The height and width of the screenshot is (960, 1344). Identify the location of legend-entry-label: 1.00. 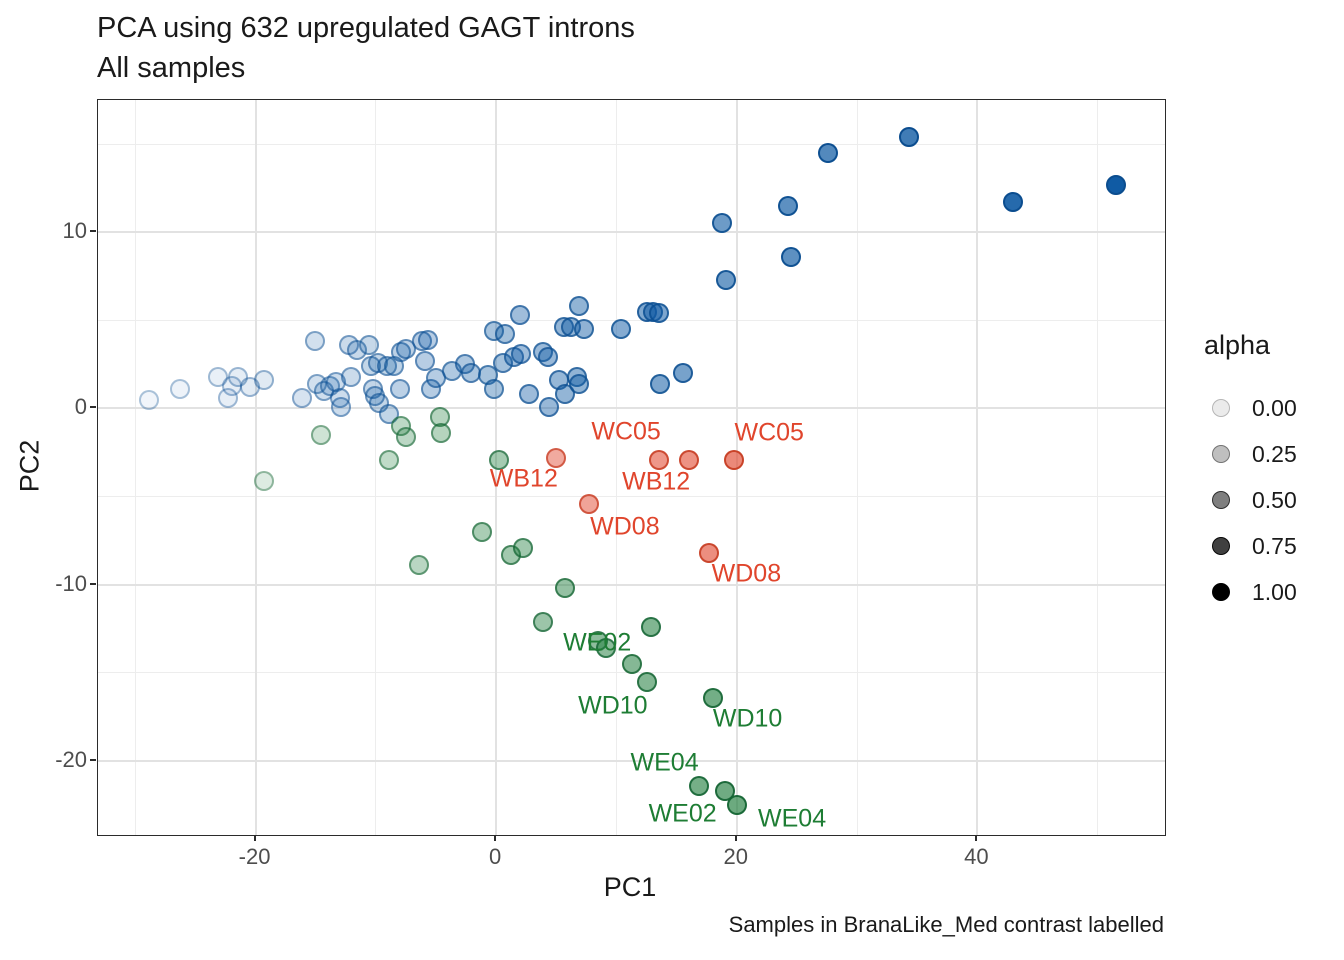
(1274, 591).